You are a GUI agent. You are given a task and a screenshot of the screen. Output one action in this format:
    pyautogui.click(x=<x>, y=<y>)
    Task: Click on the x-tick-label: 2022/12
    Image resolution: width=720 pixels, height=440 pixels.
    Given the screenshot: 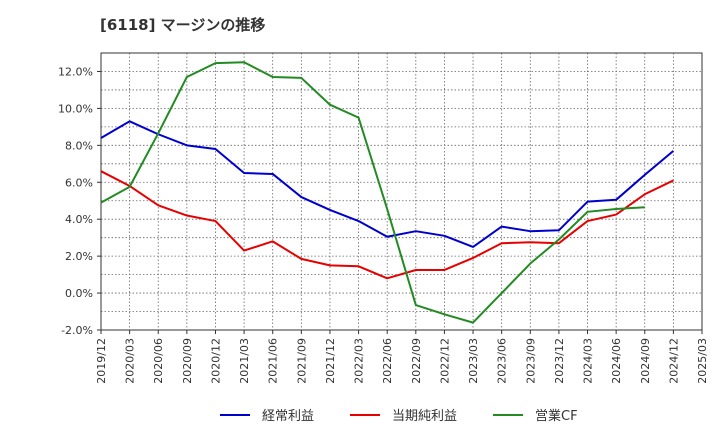 What is the action you would take?
    pyautogui.click(x=444, y=361)
    